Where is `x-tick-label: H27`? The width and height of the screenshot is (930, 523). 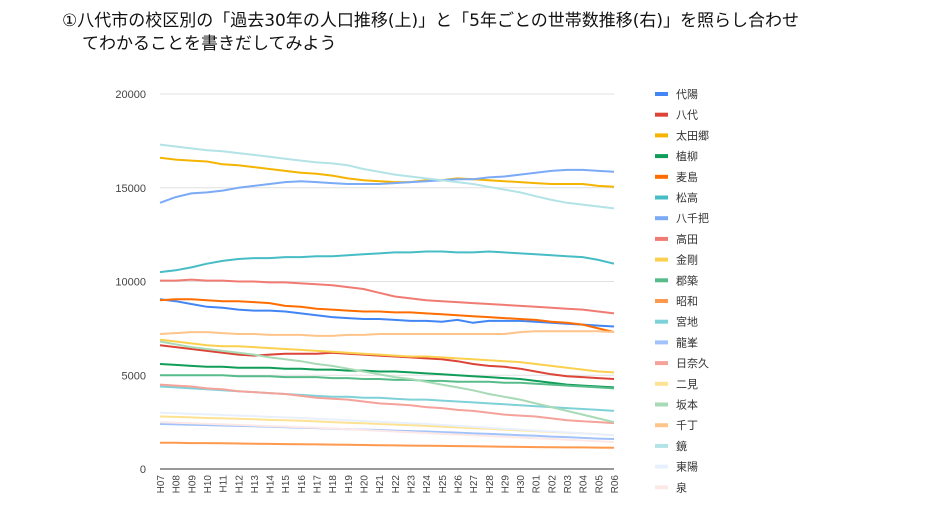
x-tick-label: H27 is located at coordinates (474, 484).